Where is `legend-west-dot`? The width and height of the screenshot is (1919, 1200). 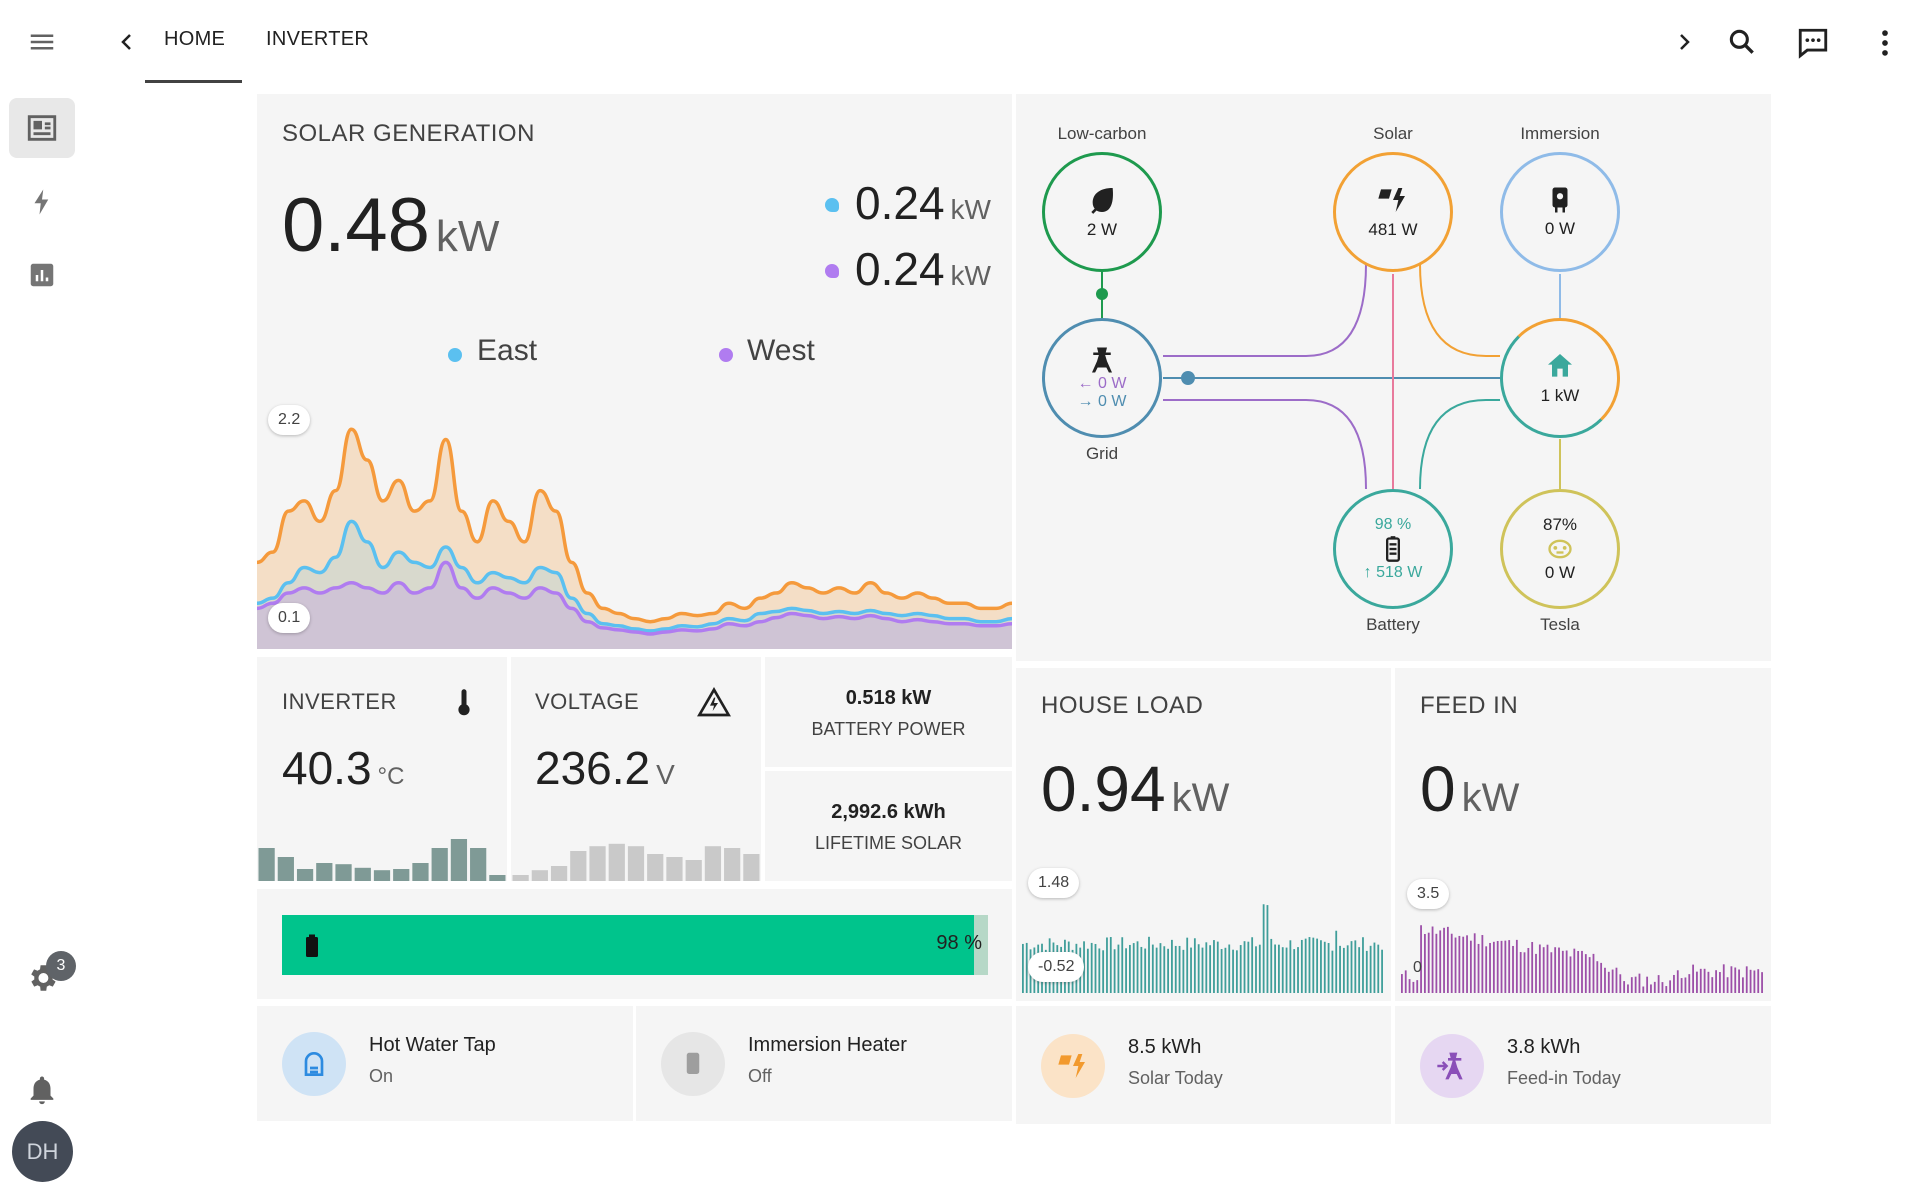
legend-west-dot is located at coordinates (726, 355).